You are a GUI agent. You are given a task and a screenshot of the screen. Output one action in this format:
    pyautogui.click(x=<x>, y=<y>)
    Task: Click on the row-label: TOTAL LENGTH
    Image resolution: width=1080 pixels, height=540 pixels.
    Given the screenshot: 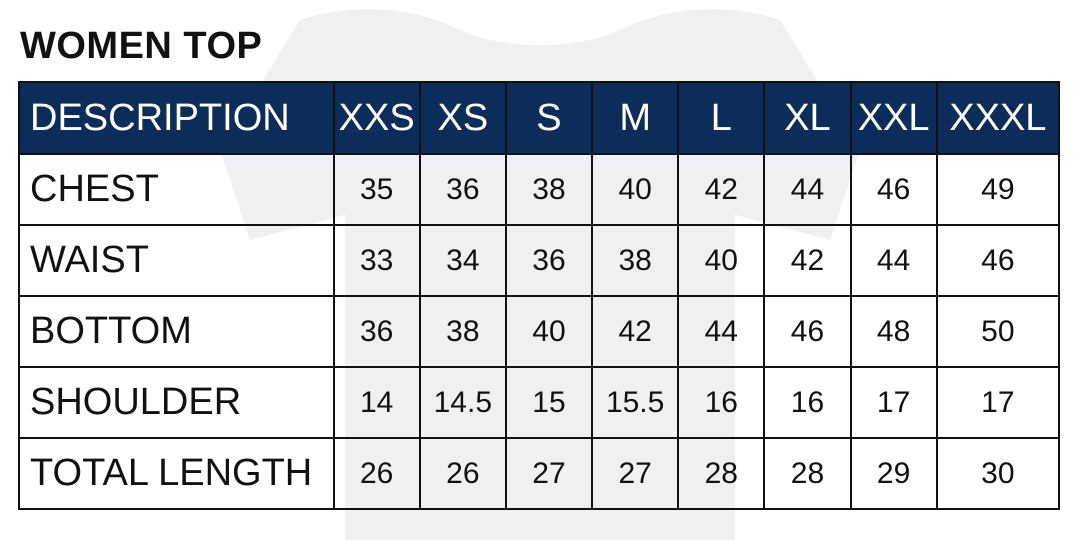 What is the action you would take?
    pyautogui.click(x=176, y=473)
    